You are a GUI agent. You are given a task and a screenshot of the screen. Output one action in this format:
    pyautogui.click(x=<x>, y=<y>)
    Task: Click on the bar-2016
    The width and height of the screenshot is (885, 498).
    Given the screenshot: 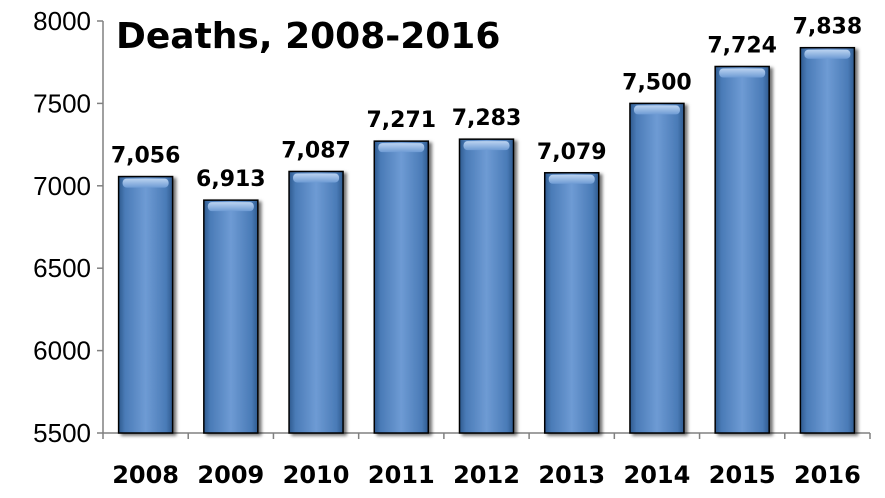 What is the action you would take?
    pyautogui.click(x=827, y=240)
    